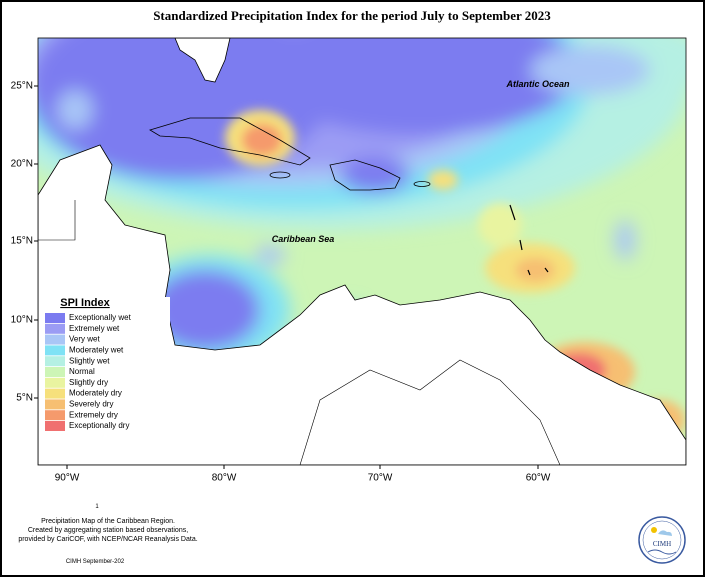 The height and width of the screenshot is (577, 705). Describe the element at coordinates (538, 478) in the screenshot. I see `x-tick-label: 60°W` at that location.